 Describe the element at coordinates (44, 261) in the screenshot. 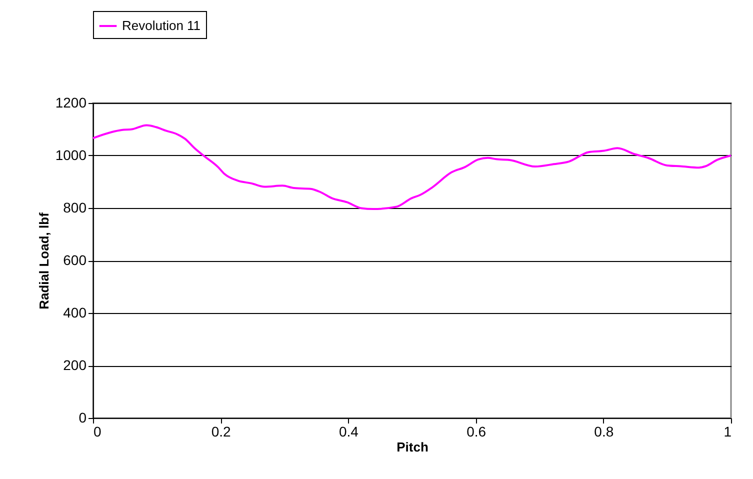

I see `y-axis-title: Radial Load, lbf` at that location.